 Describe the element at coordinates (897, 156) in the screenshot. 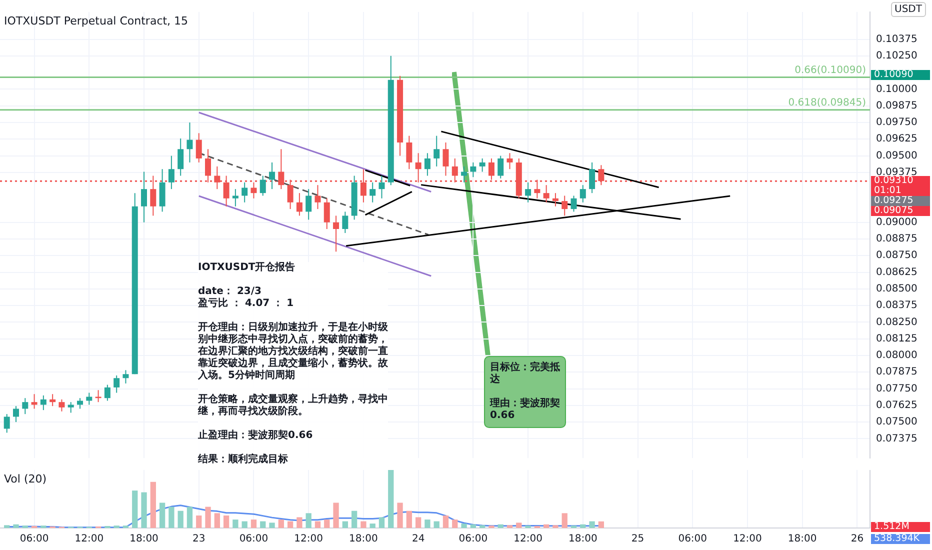

I see `y-tick-label: 0.09500` at that location.